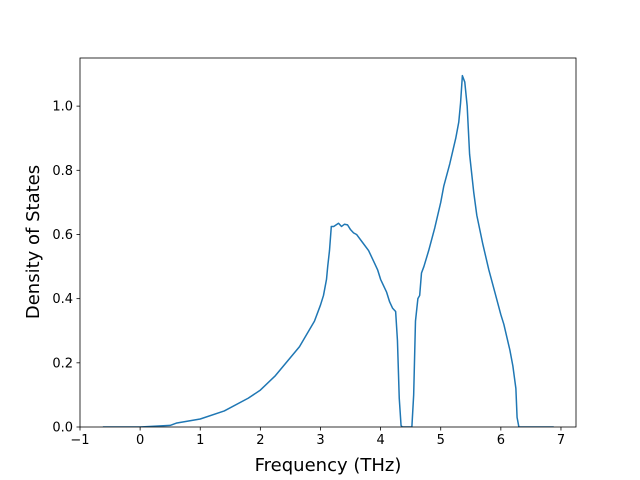  I want to click on x-tick-label: 5, so click(441, 440).